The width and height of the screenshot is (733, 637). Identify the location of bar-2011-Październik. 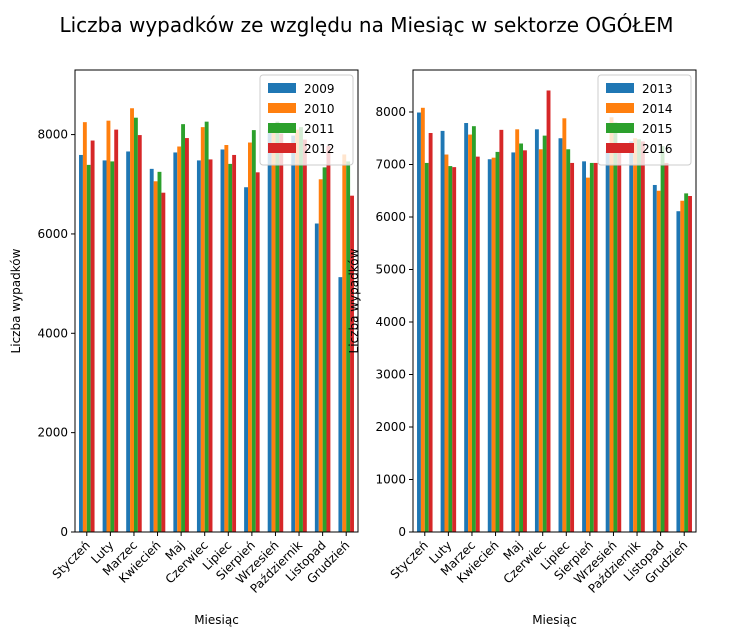
(301, 329).